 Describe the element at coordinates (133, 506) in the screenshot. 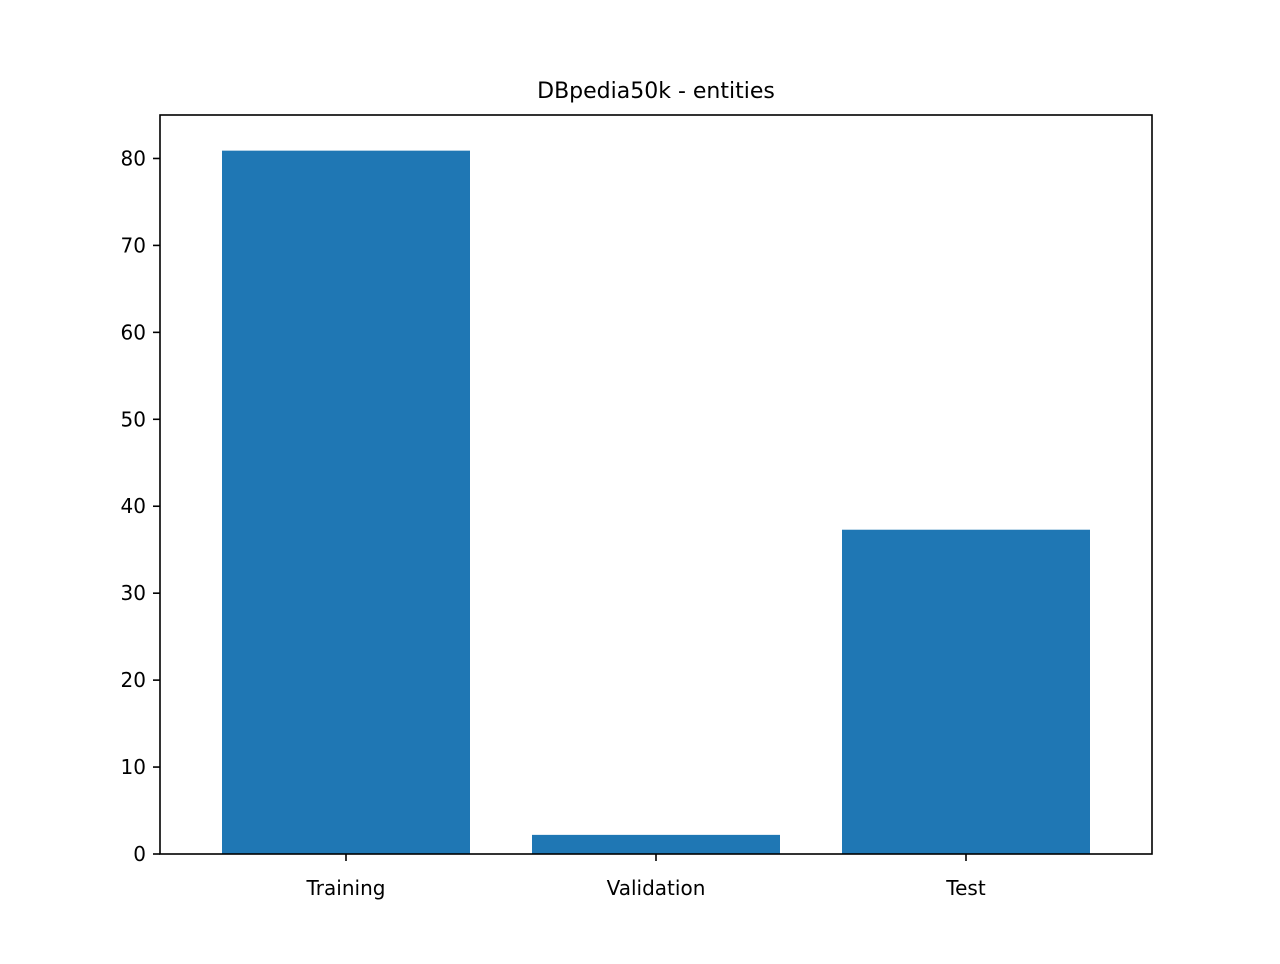

I see `y-tick-label: 40` at that location.